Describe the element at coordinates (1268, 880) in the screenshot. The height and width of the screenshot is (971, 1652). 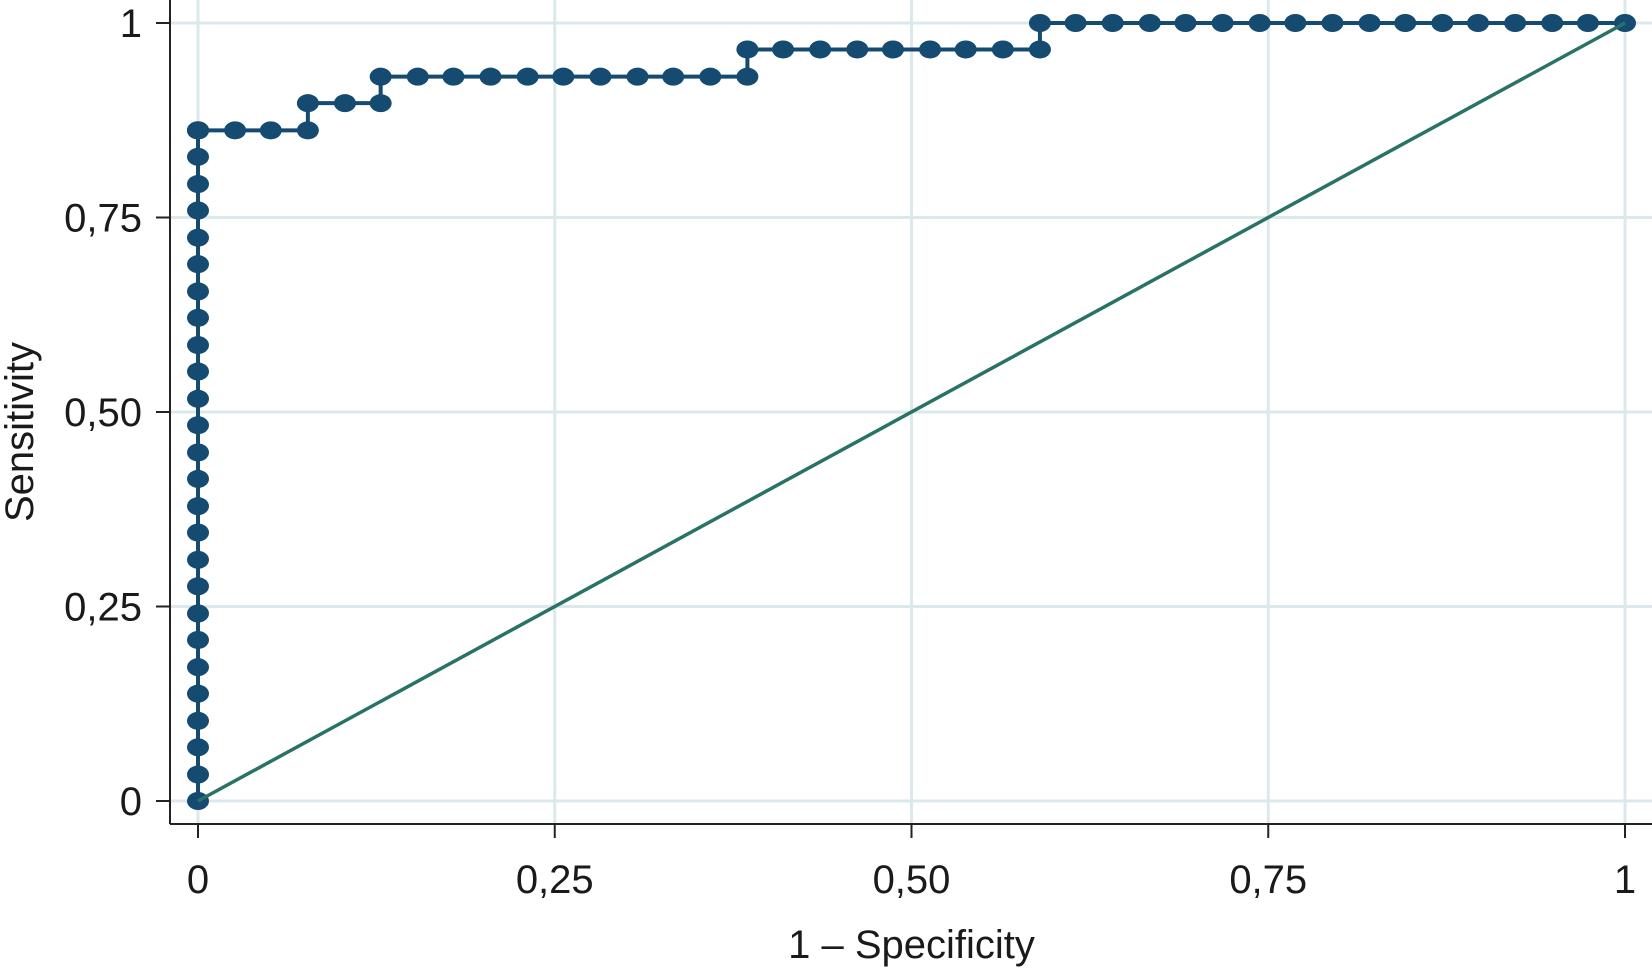
I see `x-tick-label-3: 0,75` at that location.